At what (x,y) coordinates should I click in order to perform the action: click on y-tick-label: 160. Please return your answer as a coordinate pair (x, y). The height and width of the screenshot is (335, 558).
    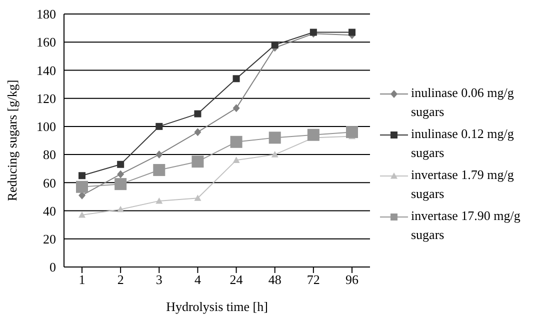
    Looking at the image, I should click on (46, 42).